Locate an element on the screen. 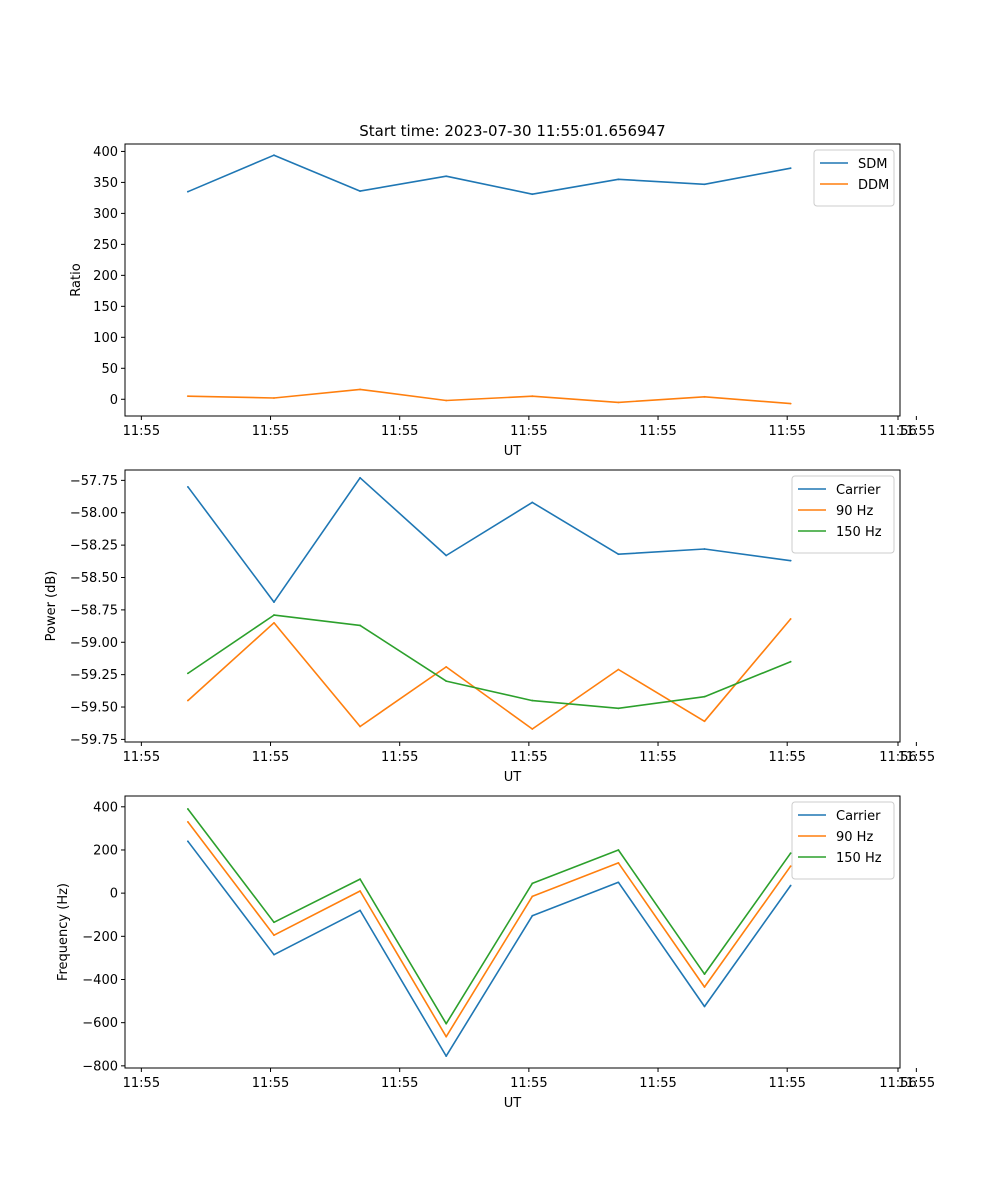 This screenshot has height=1200, width=1000. ratio-series-line-ddm is located at coordinates (489, 396).